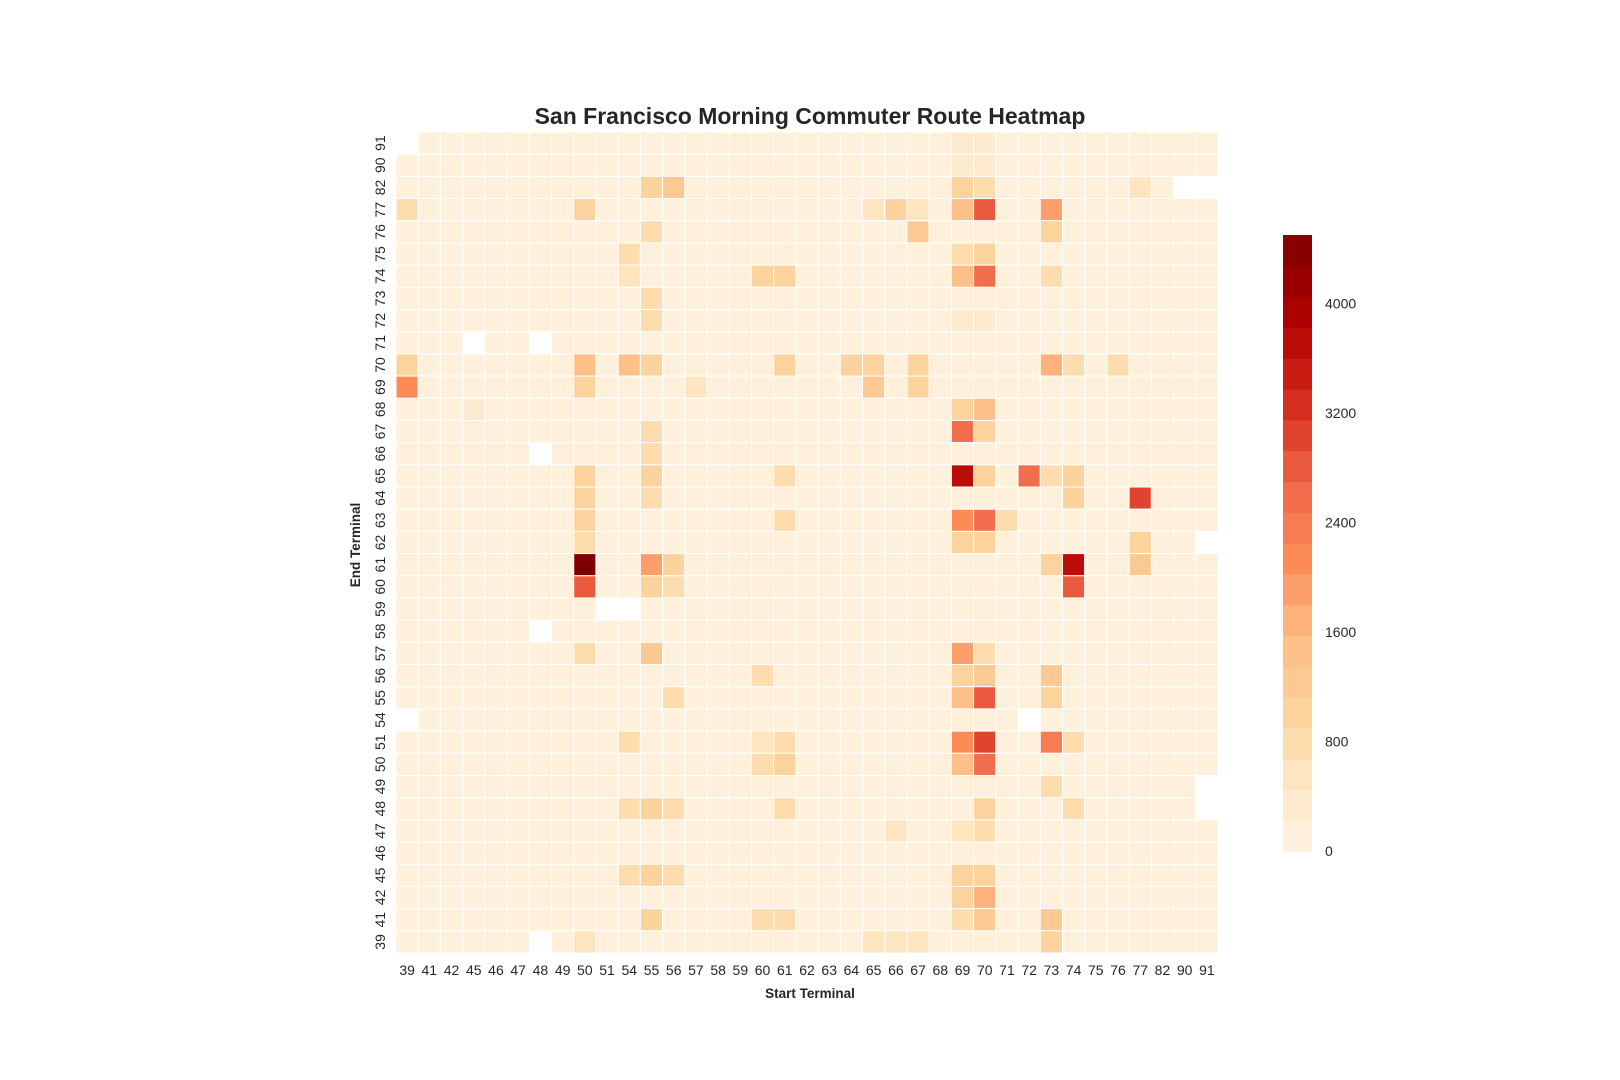  I want to click on colorbar, so click(1297, 543).